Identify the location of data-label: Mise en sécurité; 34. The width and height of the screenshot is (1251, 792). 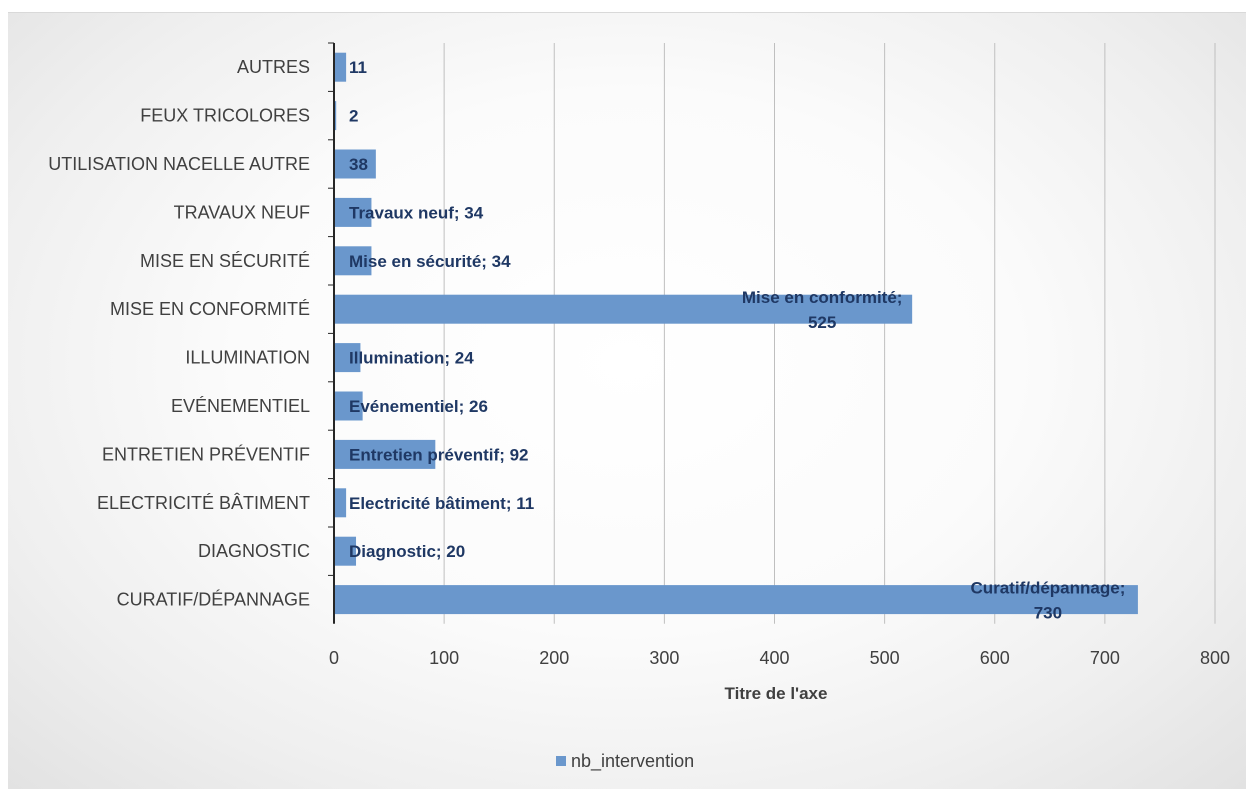
(430, 261).